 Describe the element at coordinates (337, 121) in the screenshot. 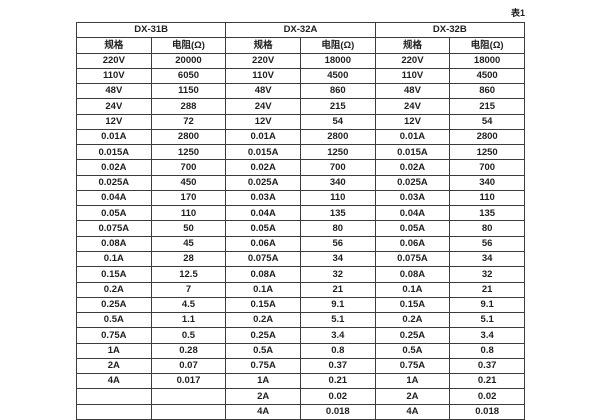

I see `resistance-cell: 54` at that location.